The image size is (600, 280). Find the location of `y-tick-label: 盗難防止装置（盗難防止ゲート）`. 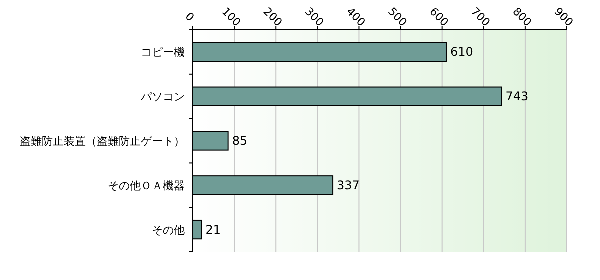

y-tick-label: 盗難防止装置（盗難防止ゲート） is located at coordinates (102, 141).